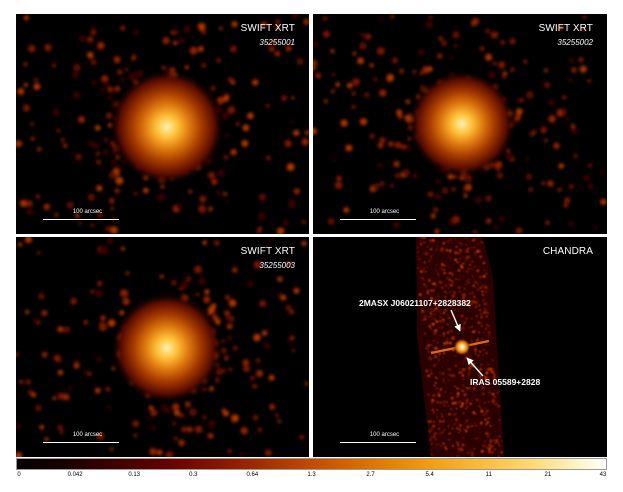 The image size is (623, 492). What do you see at coordinates (603, 475) in the screenshot?
I see `colorbar-tick-label: 43` at bounding box center [603, 475].